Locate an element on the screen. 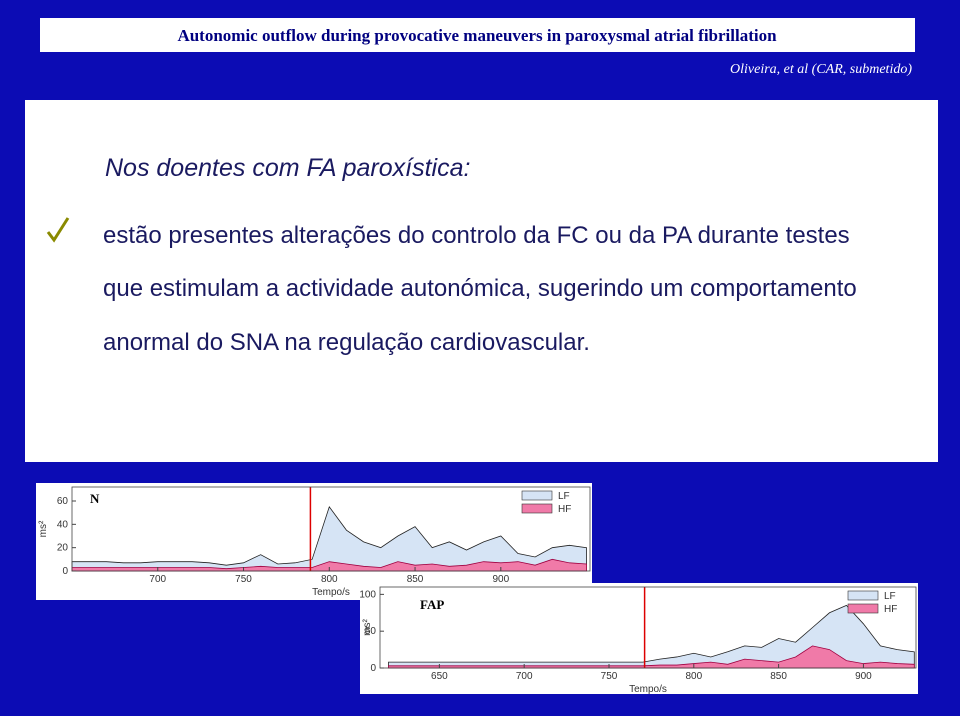  x-tick-label: 650 is located at coordinates (439, 676).